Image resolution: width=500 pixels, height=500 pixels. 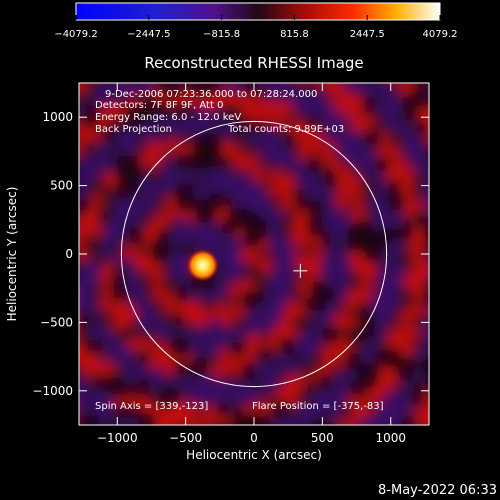 What do you see at coordinates (57, 117) in the screenshot?
I see `y-tick-label: 1000` at bounding box center [57, 117].